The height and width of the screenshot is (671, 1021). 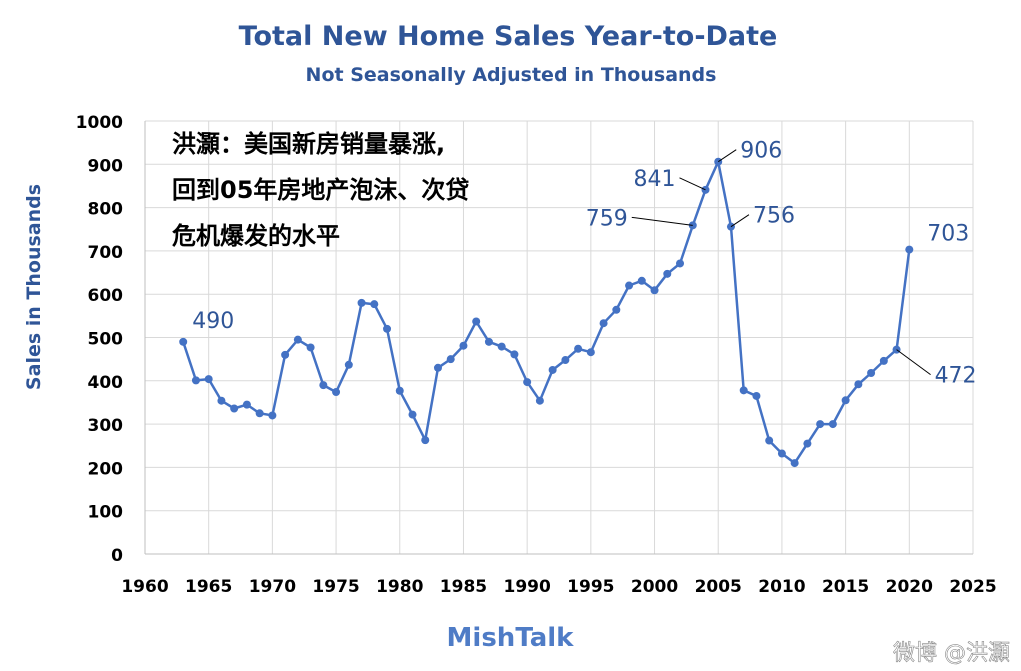 I want to click on annotation-line: 洪灝：美国新房销量暴涨,, so click(x=308, y=144).